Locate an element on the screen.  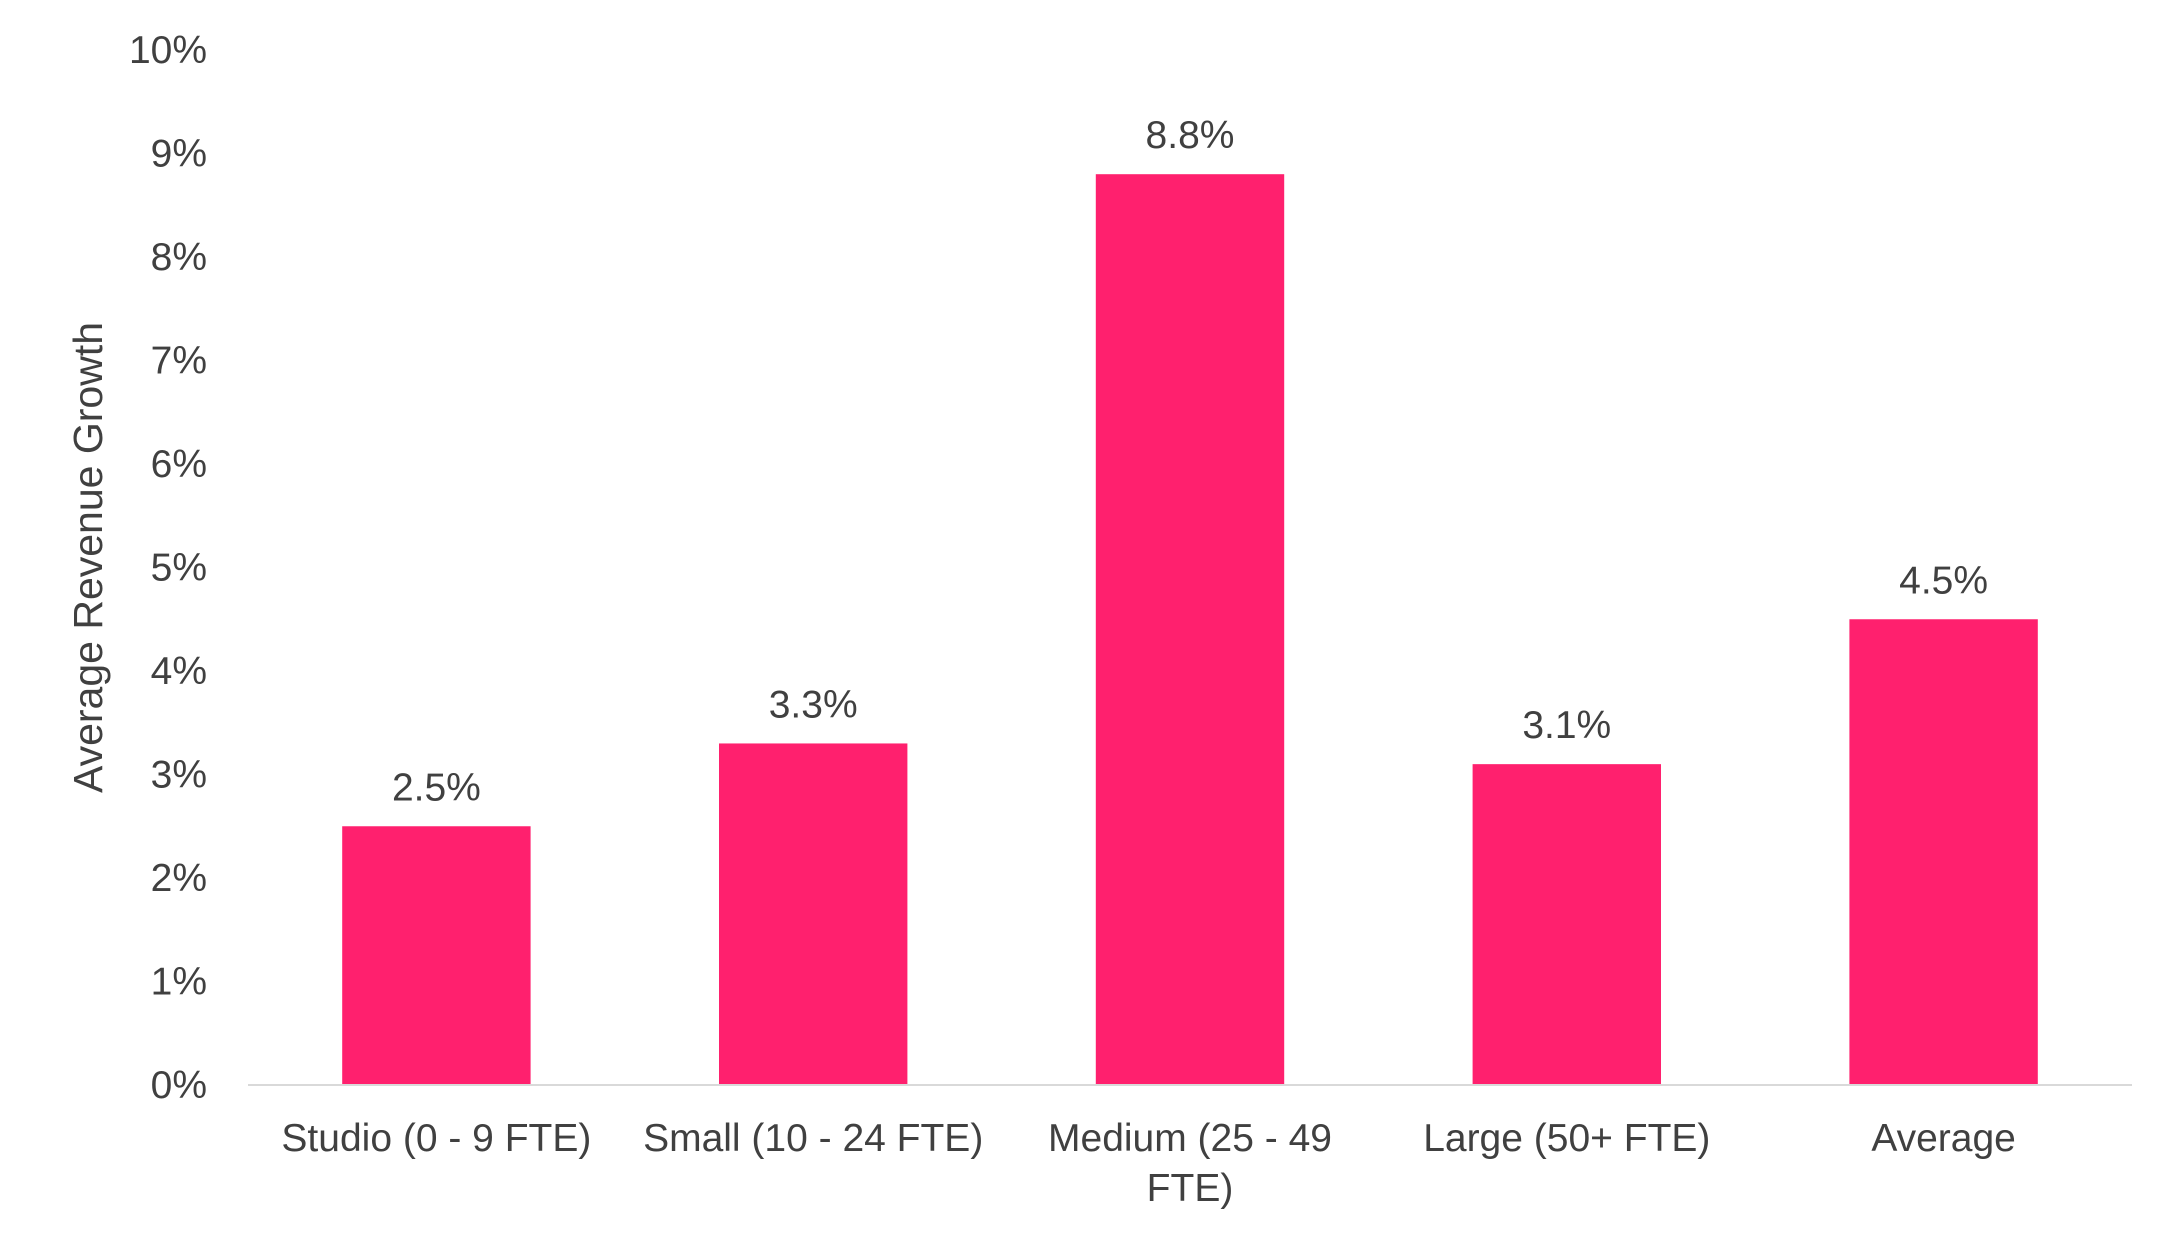
y-axis-ticks: 0% 1% 2% 3% 4% 5% 6% 7% 8% 9% 10% is located at coordinates (168, 568).